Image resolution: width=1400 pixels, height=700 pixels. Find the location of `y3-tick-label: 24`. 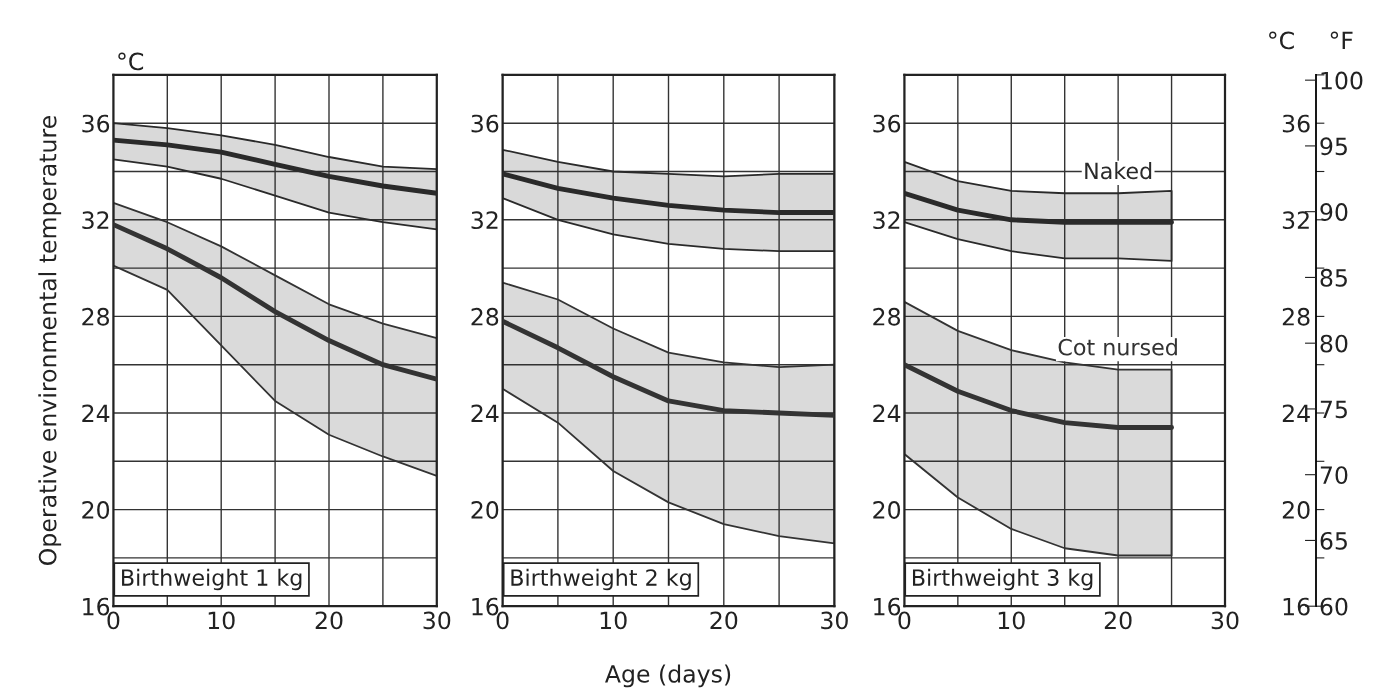

y3-tick-label: 24 is located at coordinates (1296, 413).